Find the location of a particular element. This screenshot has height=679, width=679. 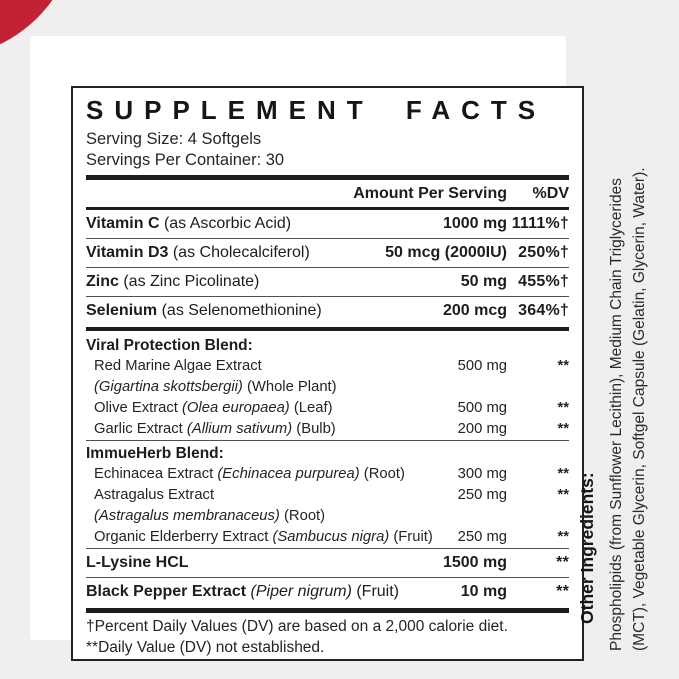

ingredient-name: Red Marine Algae Extract is located at coordinates (178, 366).